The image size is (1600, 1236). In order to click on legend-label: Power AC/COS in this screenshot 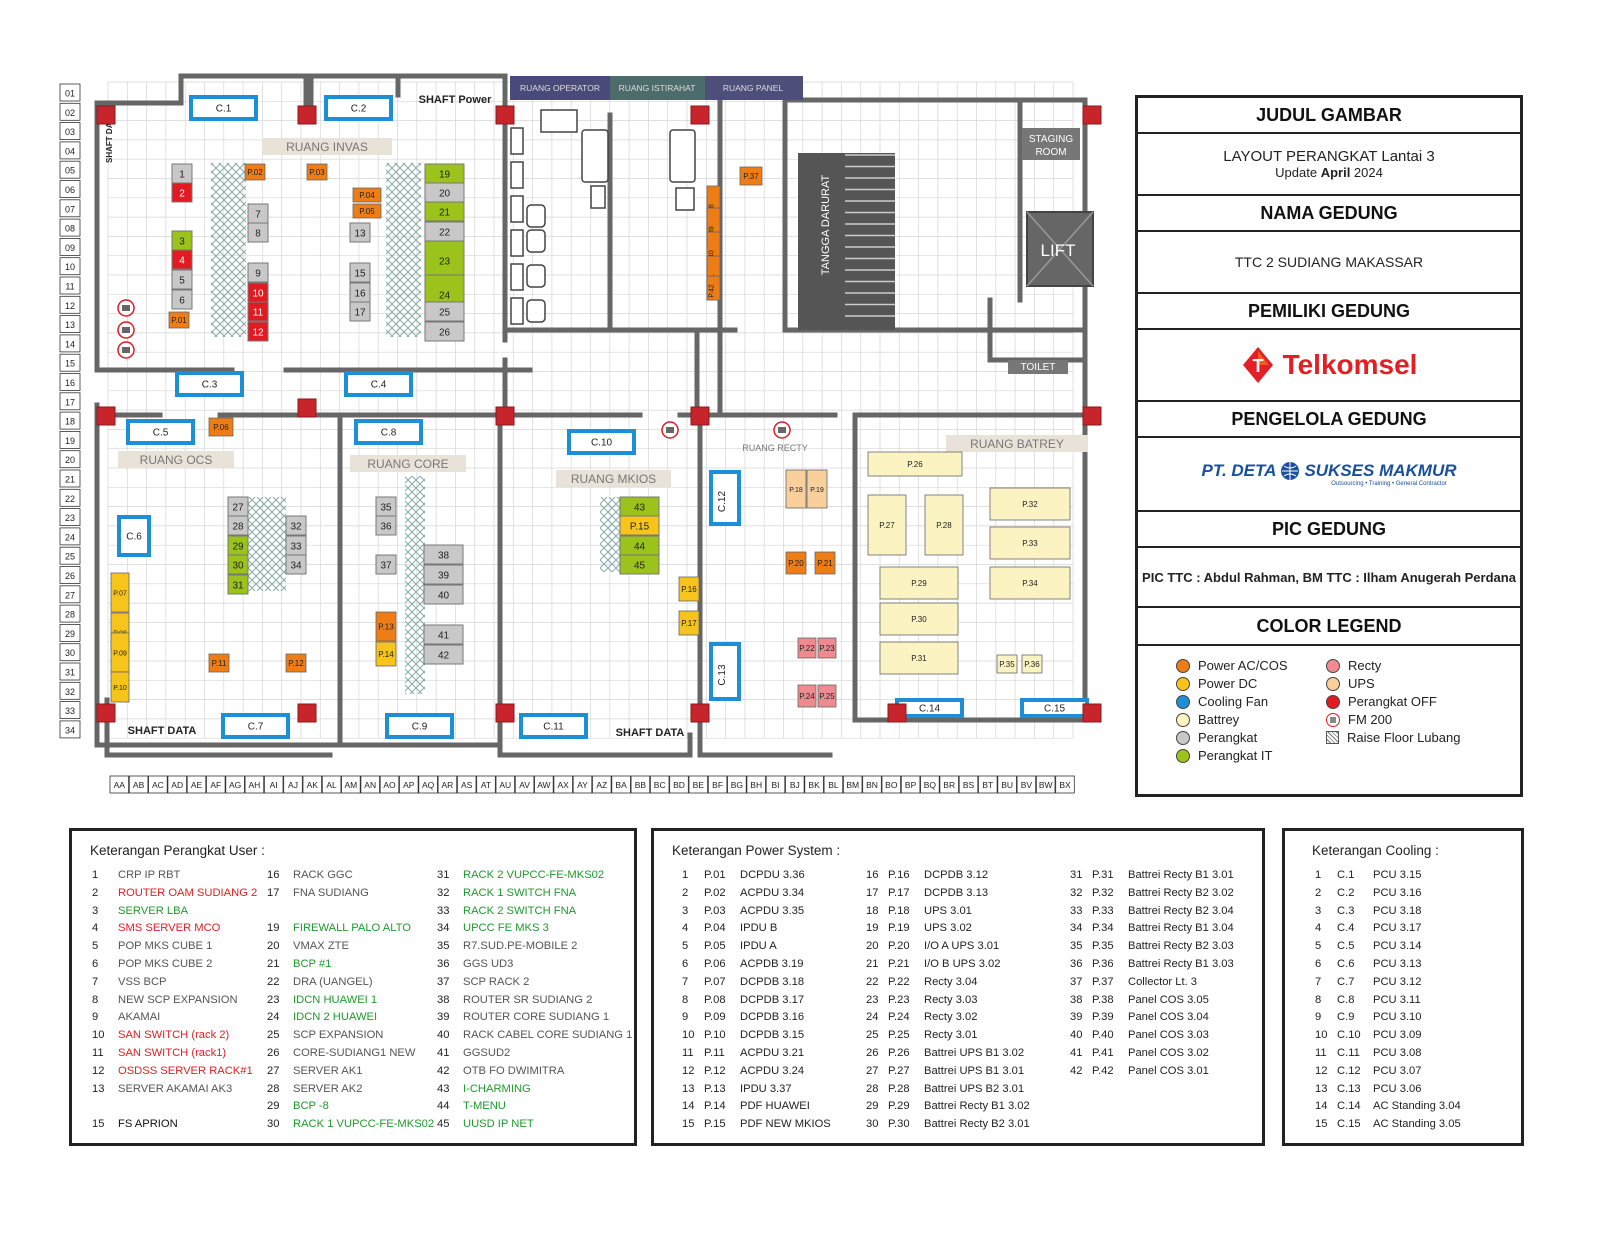, I will do `click(1243, 665)`.